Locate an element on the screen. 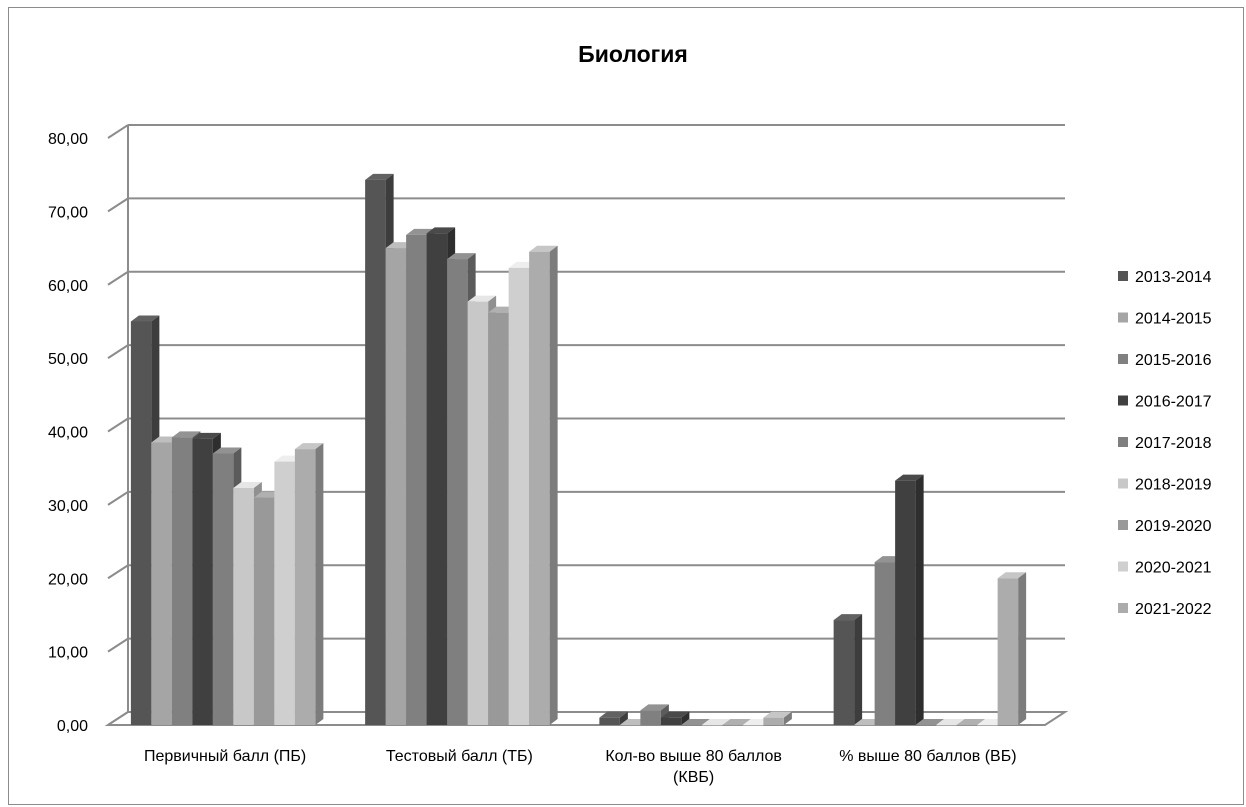 This screenshot has height=807, width=1246. y-tick-label: 10,00 is located at coordinates (68, 653).